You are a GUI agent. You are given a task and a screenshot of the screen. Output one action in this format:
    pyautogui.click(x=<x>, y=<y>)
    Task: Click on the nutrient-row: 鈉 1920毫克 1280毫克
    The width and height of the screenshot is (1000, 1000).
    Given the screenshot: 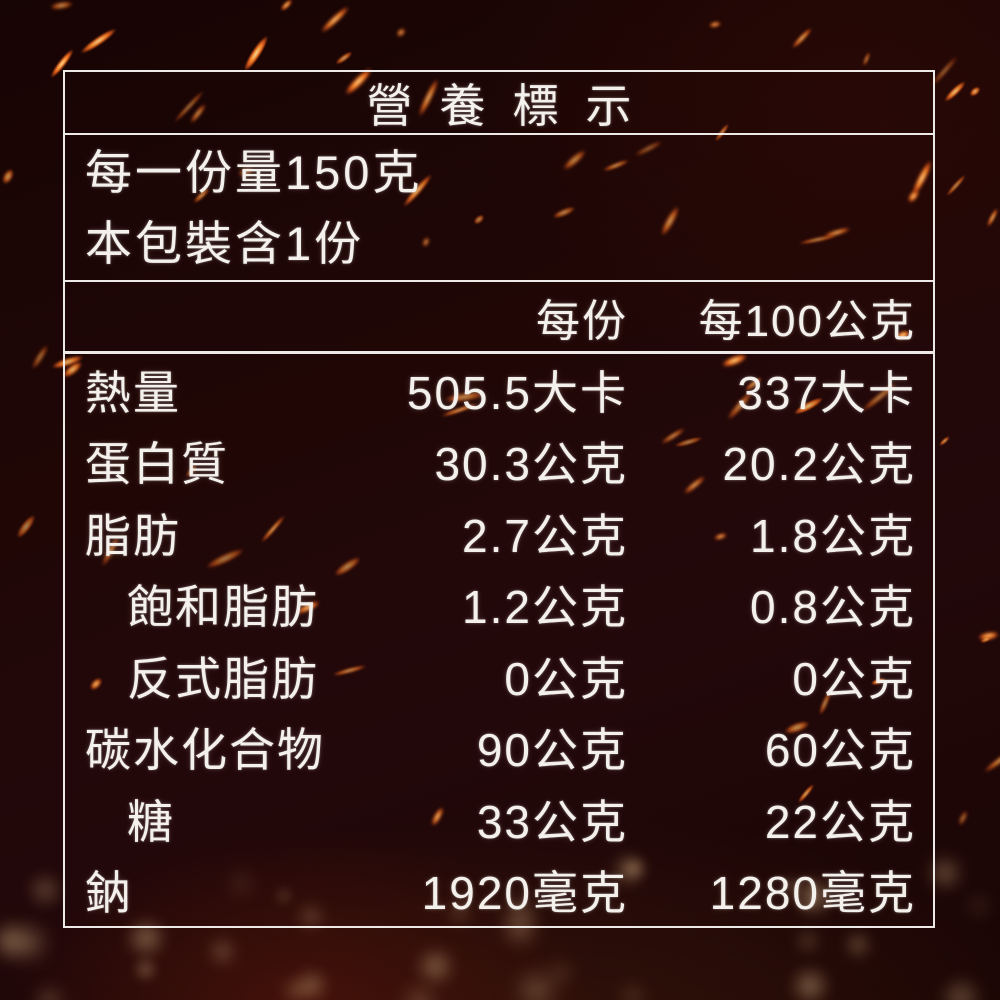 What is the action you would take?
    pyautogui.click(x=499, y=891)
    